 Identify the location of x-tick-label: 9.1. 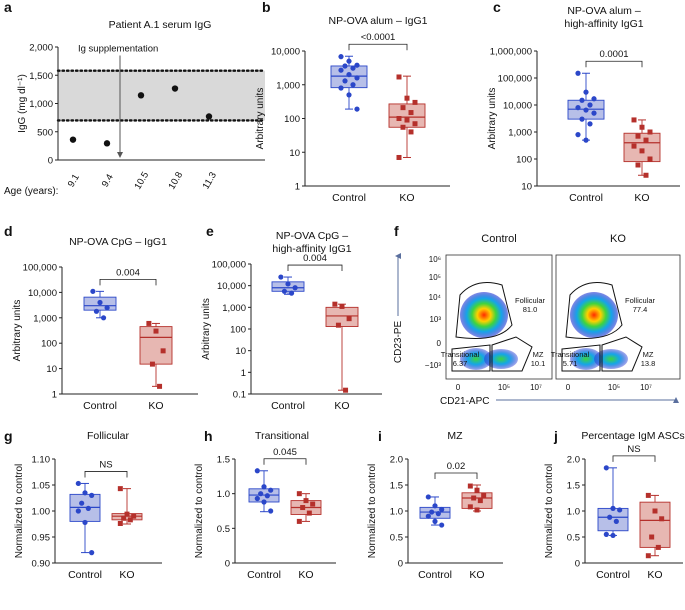
(74, 180).